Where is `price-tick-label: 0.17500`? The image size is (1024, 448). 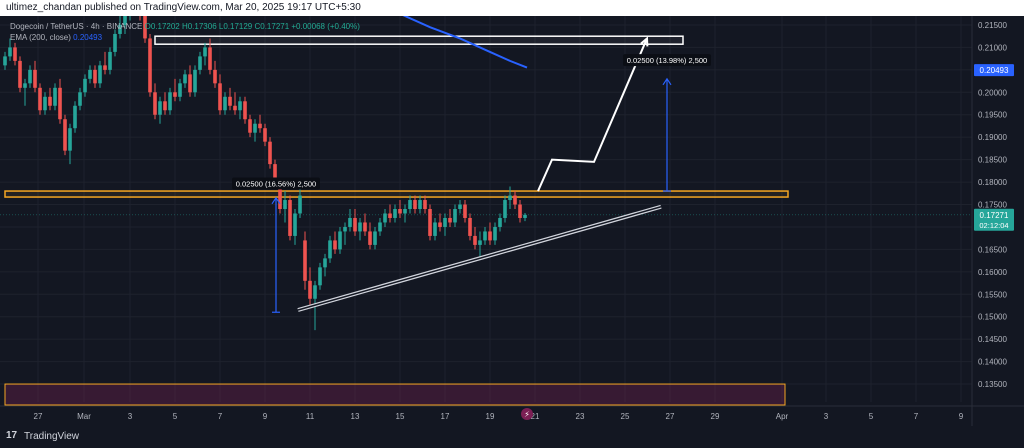
price-tick-label: 0.17500 is located at coordinates (992, 205).